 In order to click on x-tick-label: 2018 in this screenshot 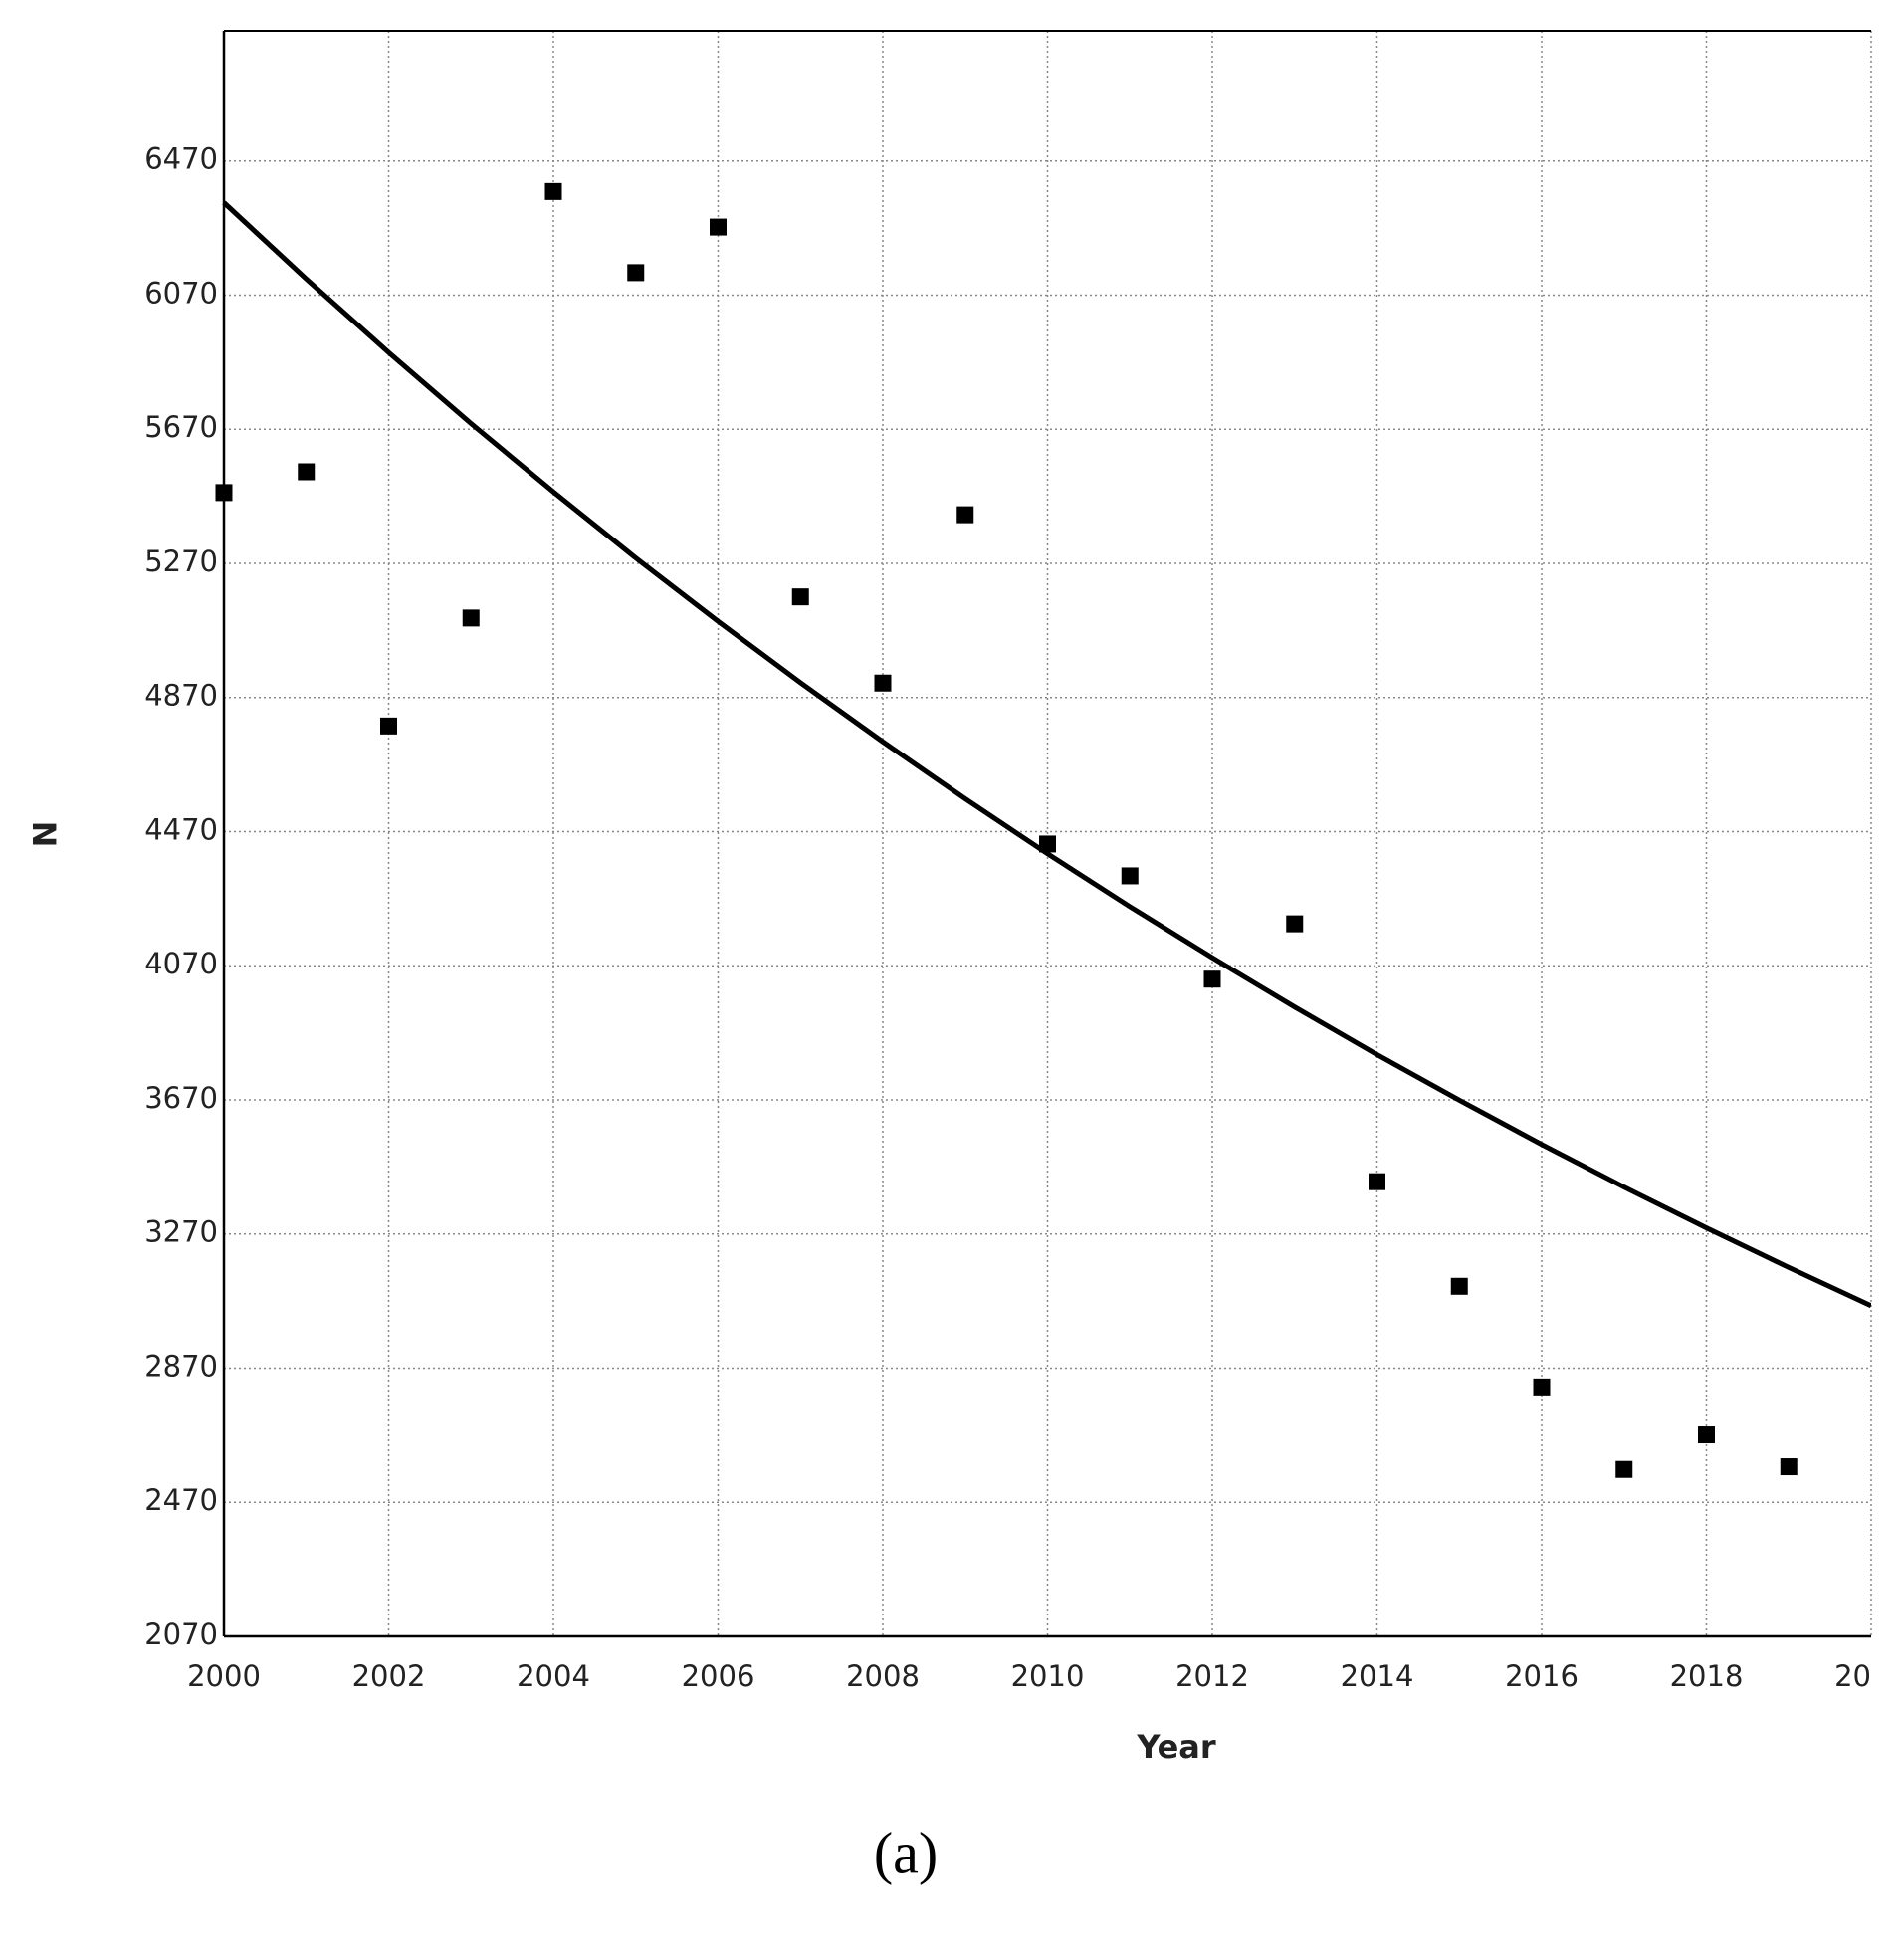, I will do `click(1707, 1676)`.